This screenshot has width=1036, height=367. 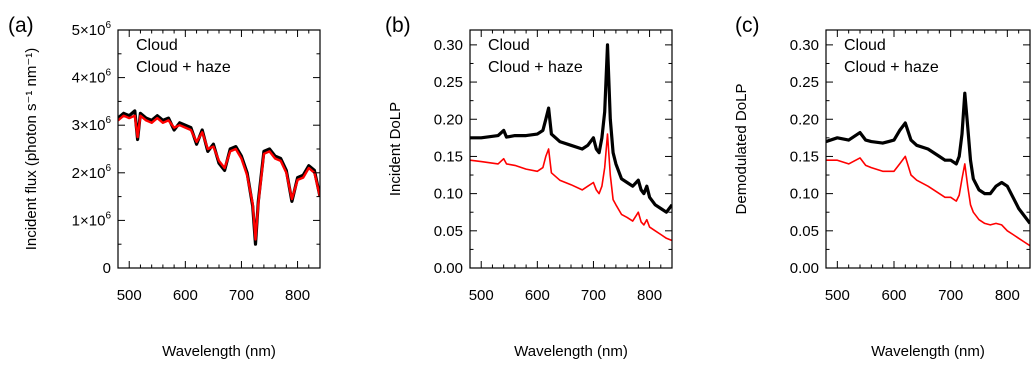 I want to click on y-tick-mantissa: 3×10, so click(x=89, y=125).